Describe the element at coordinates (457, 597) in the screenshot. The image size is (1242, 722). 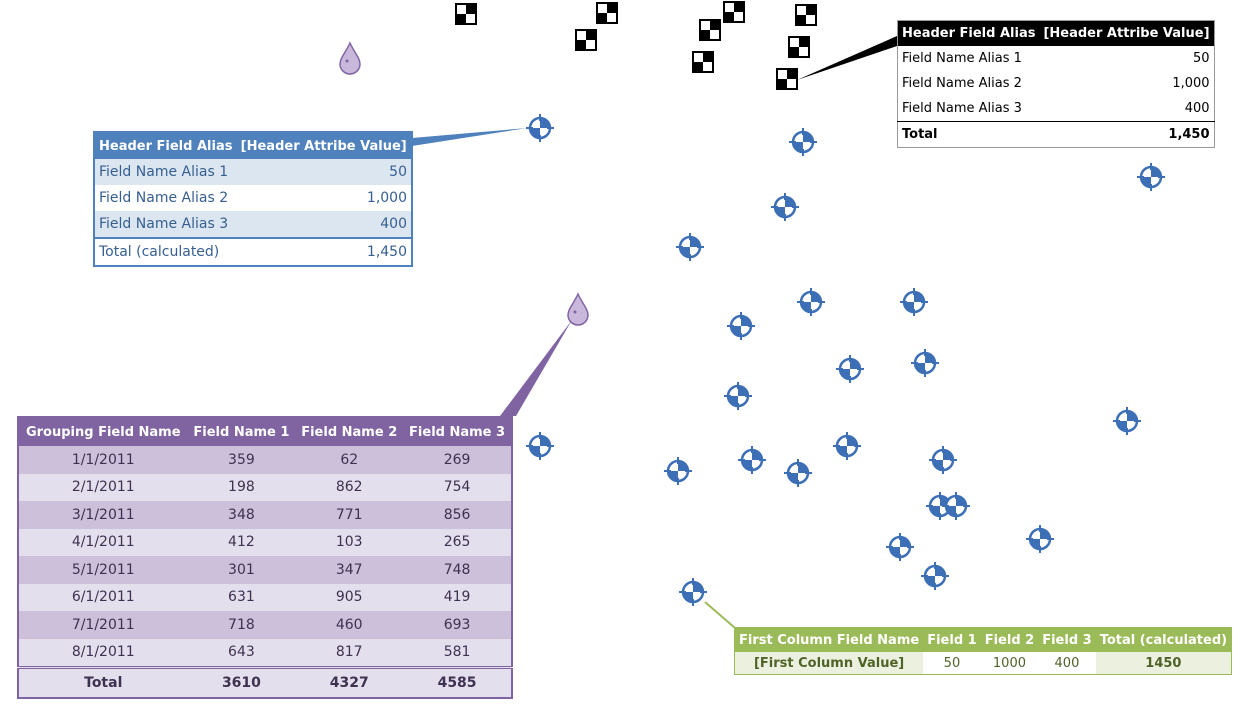
I see `cell: 419` at that location.